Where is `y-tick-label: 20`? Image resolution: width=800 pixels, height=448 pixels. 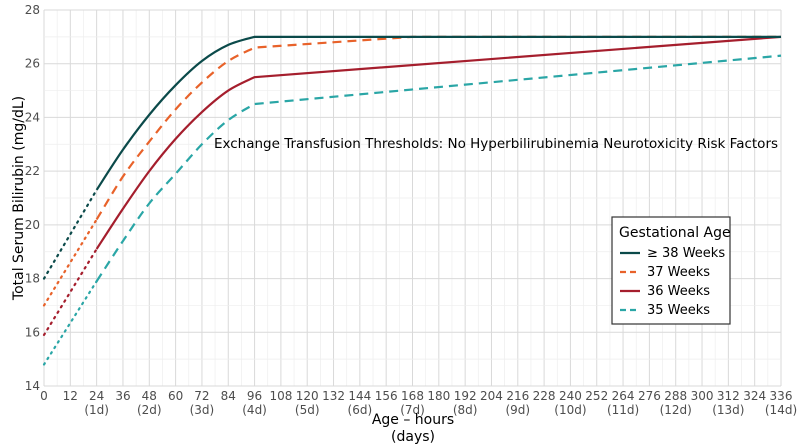
y-tick-label: 20 is located at coordinates (32, 225).